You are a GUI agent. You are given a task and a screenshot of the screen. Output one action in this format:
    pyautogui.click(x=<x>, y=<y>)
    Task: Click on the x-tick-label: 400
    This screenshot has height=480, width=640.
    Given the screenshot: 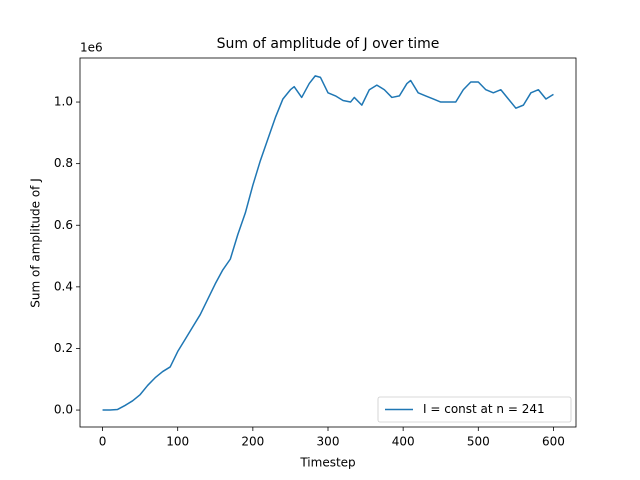 What is the action you would take?
    pyautogui.click(x=403, y=442)
    